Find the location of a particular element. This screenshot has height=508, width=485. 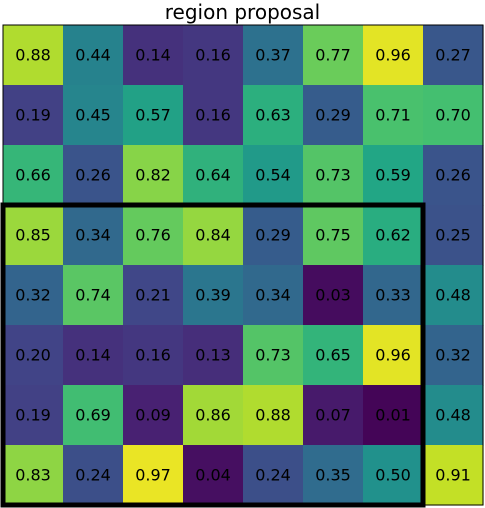

heatmap-cell-r2-c5 is located at coordinates (333, 175).